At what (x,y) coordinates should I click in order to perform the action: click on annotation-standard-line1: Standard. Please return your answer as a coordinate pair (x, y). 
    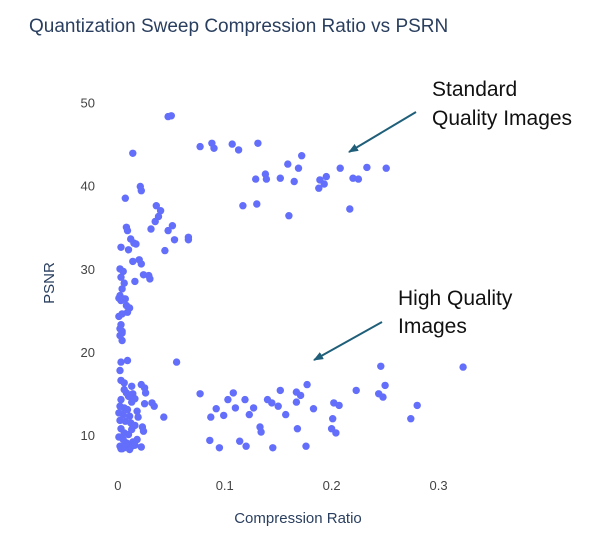
    Looking at the image, I should click on (474, 89).